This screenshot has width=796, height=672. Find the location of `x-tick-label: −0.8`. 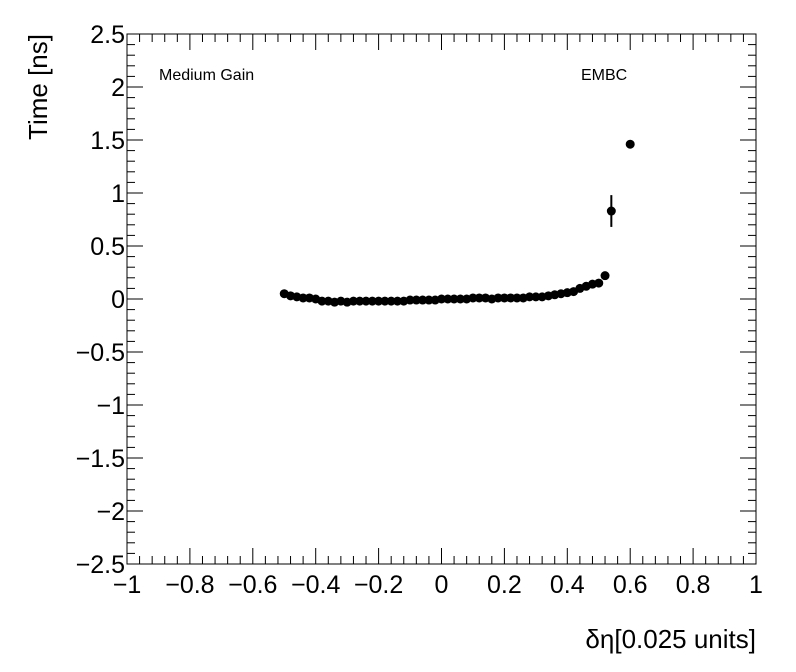

x-tick-label: −0.8 is located at coordinates (189, 585).